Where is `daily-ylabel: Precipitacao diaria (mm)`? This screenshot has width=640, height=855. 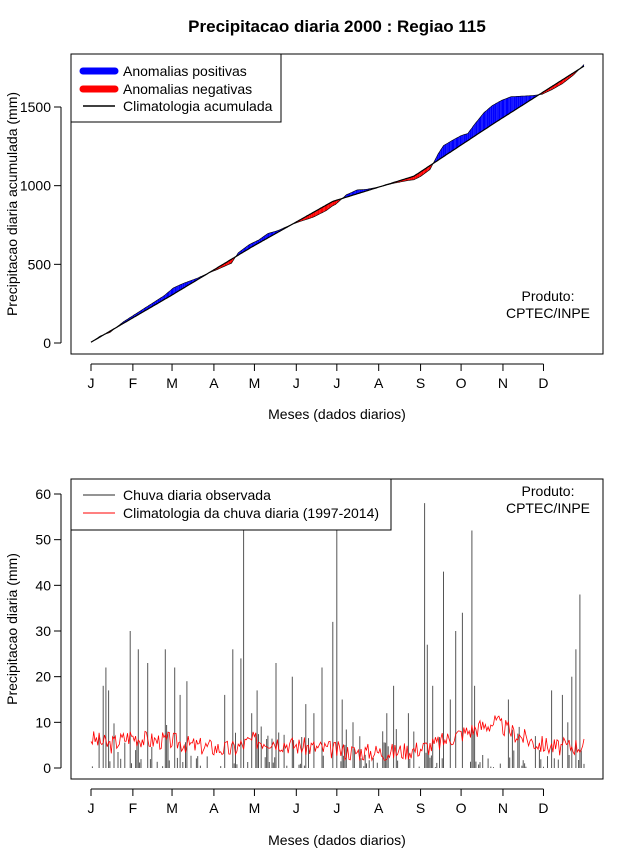
daily-ylabel: Precipitacao diaria (mm) is located at coordinates (12, 629).